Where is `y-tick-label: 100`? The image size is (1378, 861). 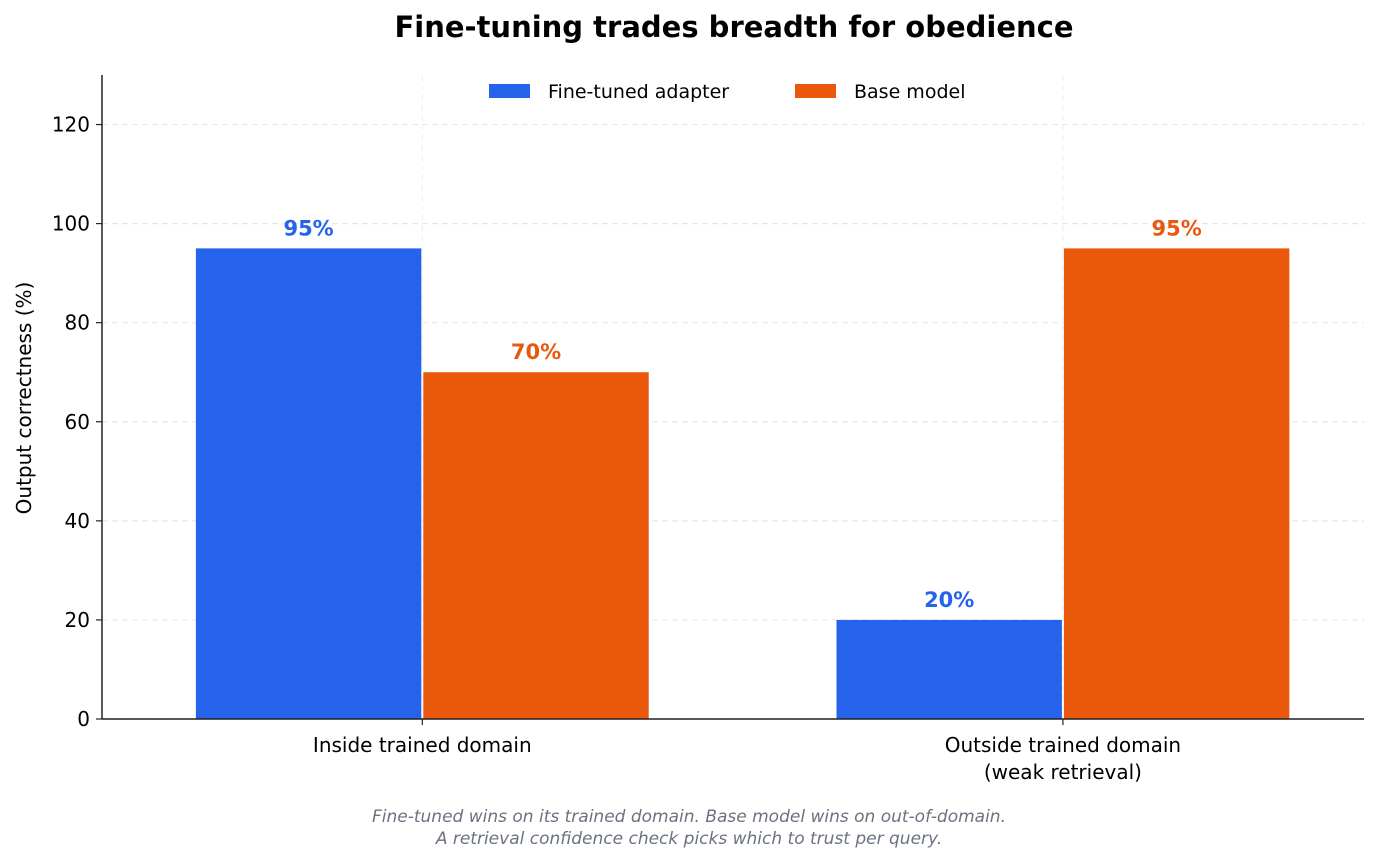
y-tick-label: 100 is located at coordinates (71, 224).